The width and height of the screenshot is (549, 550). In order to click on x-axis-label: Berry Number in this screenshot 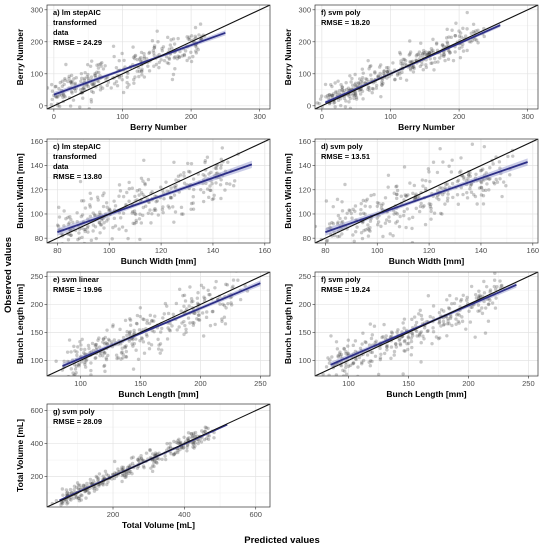, I will do `click(158, 127)`.